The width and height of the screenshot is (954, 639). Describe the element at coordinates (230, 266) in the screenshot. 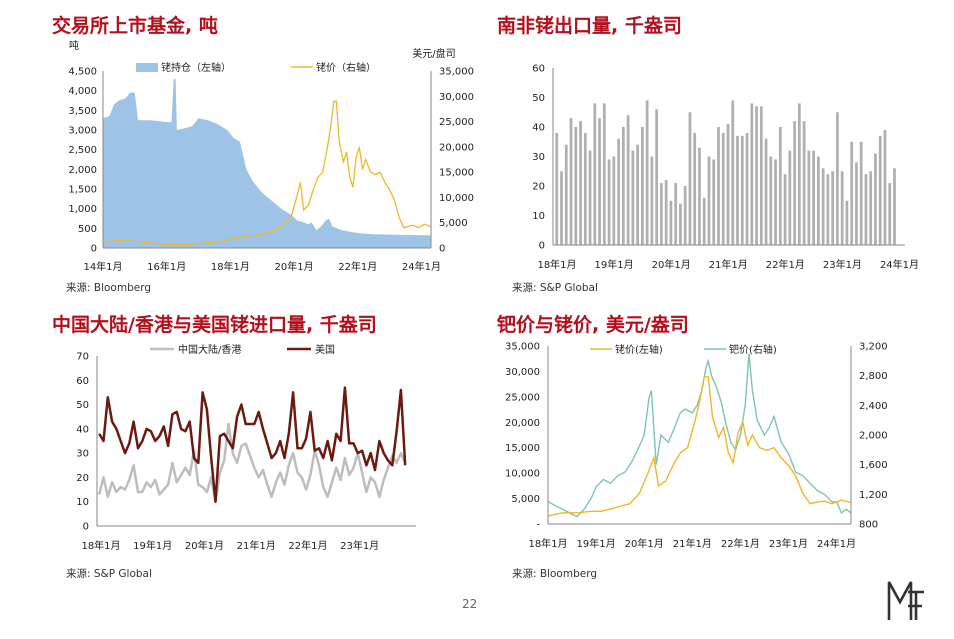

I see `c1-x-tick: 18年1月` at that location.